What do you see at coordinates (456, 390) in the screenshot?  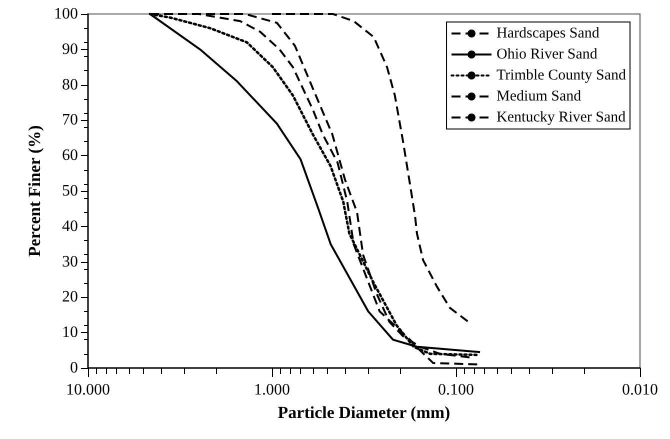 I see `x-tick-label: 0.100` at bounding box center [456, 390].